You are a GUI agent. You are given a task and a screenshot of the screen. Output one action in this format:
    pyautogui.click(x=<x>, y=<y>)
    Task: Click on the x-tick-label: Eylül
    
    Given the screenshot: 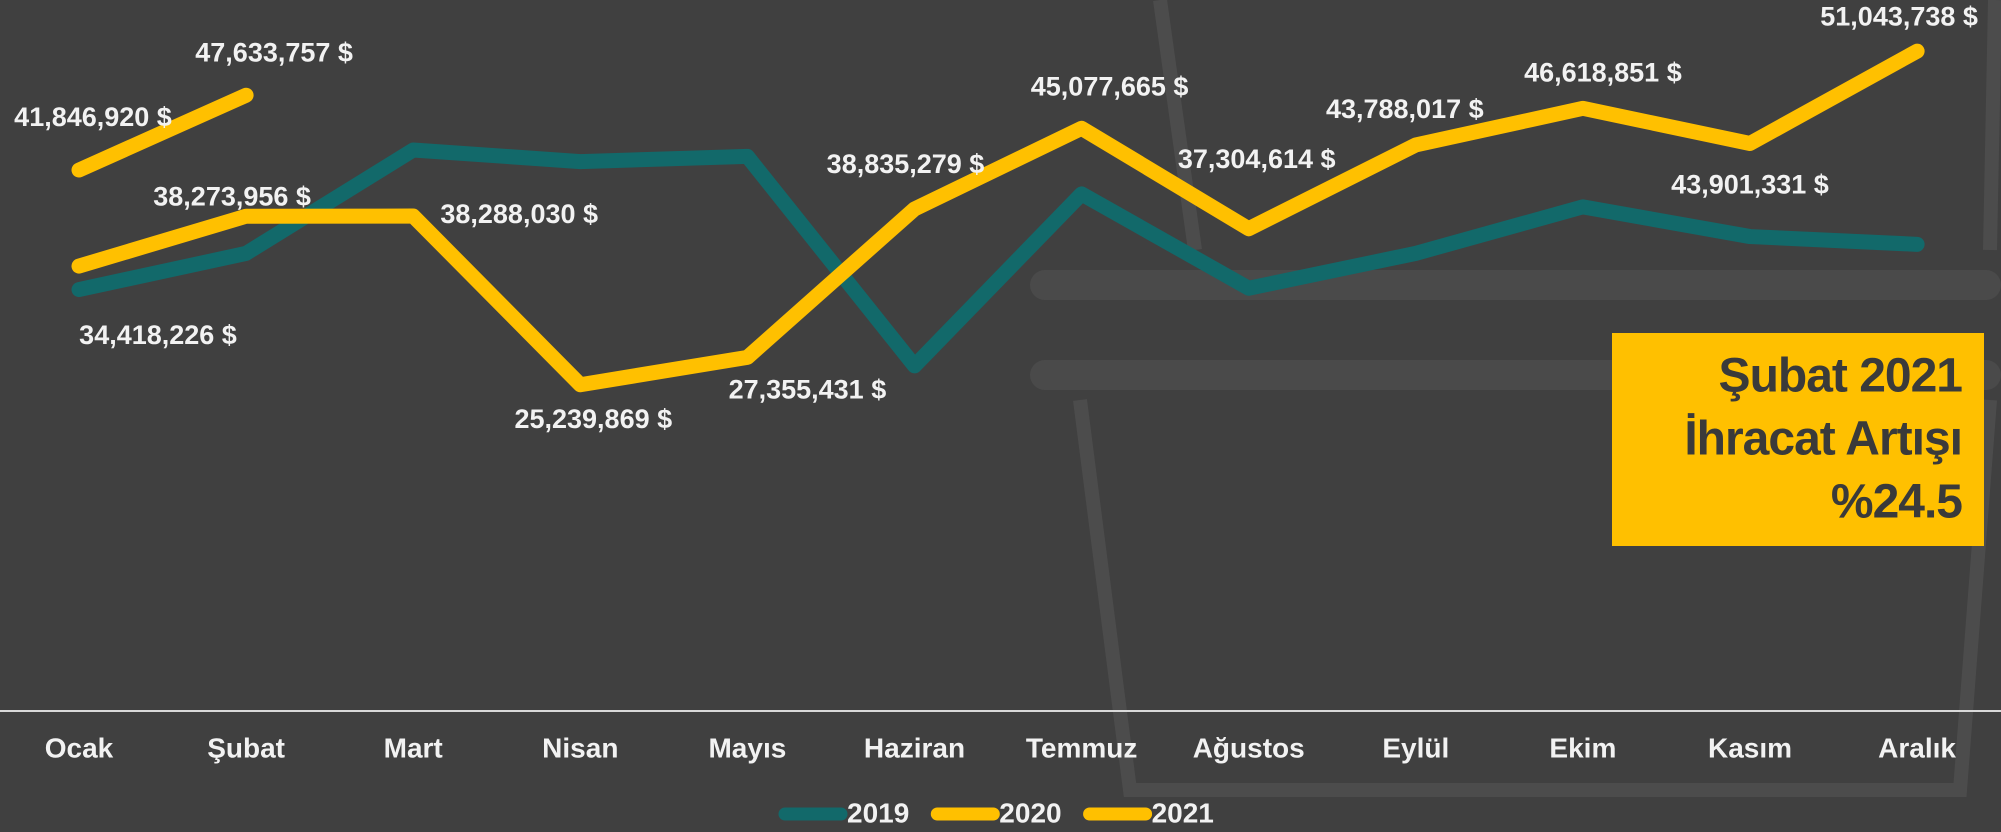 What is the action you would take?
    pyautogui.click(x=1415, y=747)
    